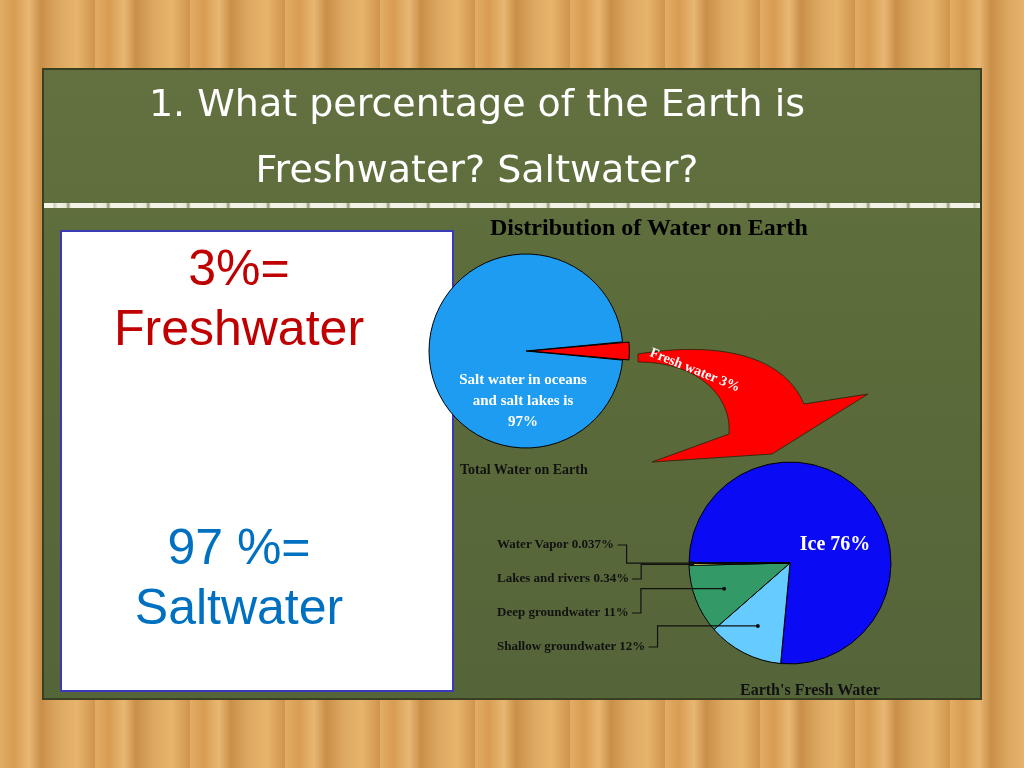  Describe the element at coordinates (563, 578) in the screenshot. I see `slice-label: Lakes and rivers 0.34%` at that location.